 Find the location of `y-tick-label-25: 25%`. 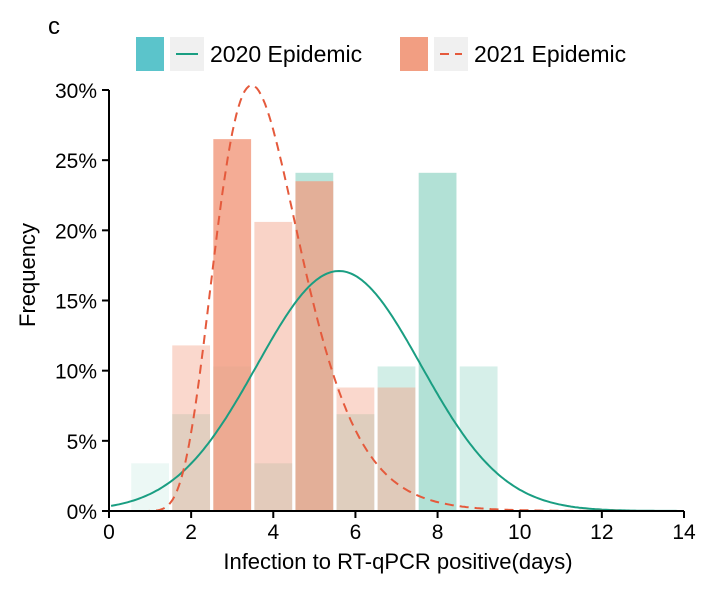

y-tick-label-25: 25% is located at coordinates (76, 161).